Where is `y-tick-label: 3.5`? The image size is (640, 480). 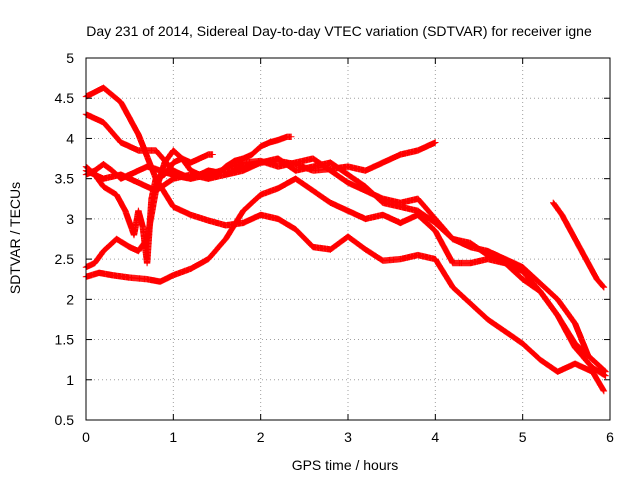
y-tick-label: 3.5 is located at coordinates (65, 179).